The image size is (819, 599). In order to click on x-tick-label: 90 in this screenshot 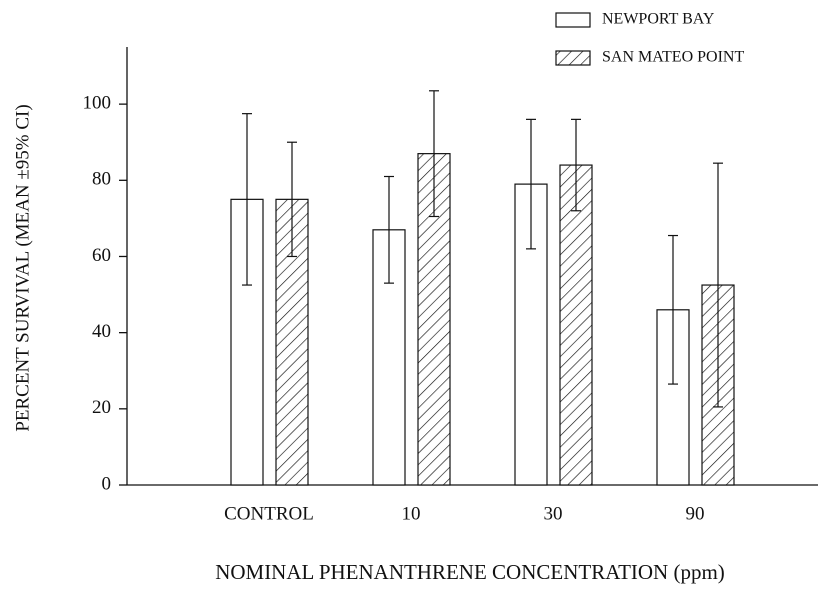, I will do `click(695, 513)`.